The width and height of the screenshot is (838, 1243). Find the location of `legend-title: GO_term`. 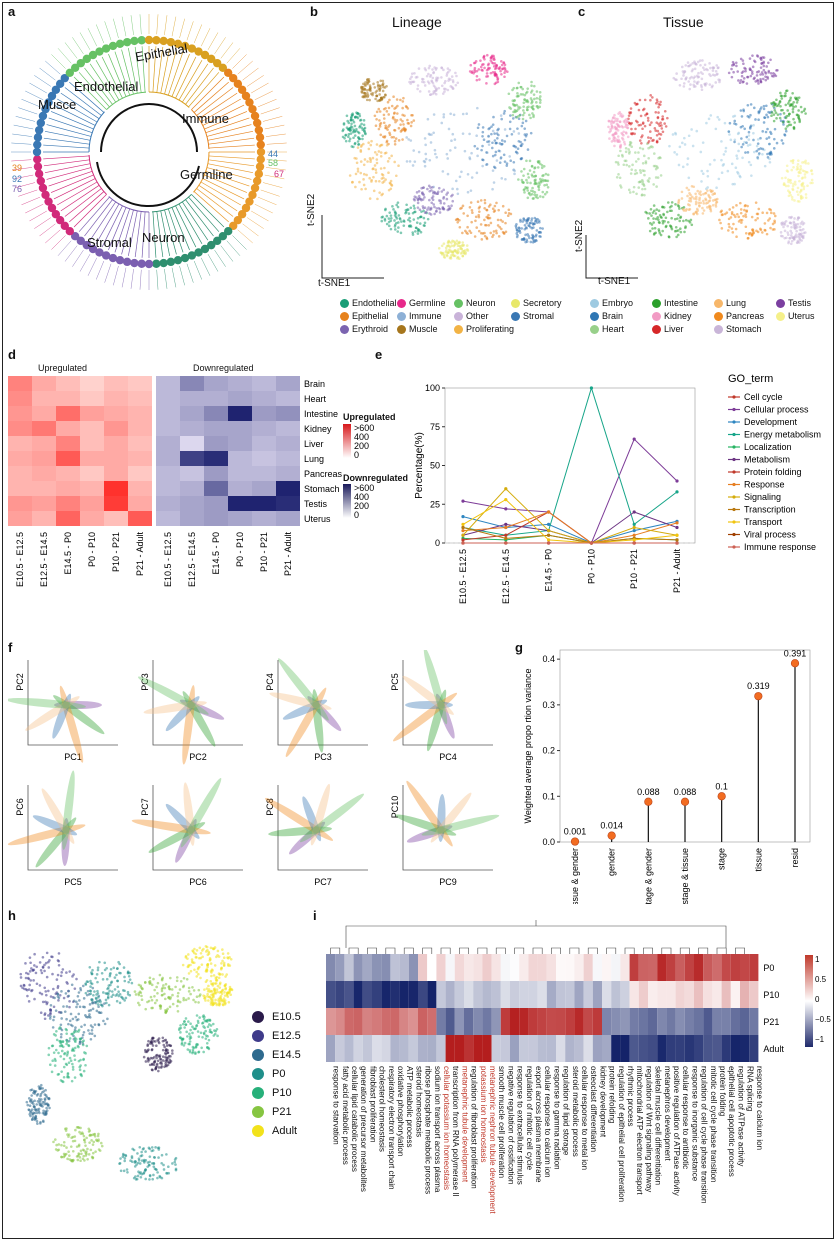

legend-title: GO_term is located at coordinates (750, 379).